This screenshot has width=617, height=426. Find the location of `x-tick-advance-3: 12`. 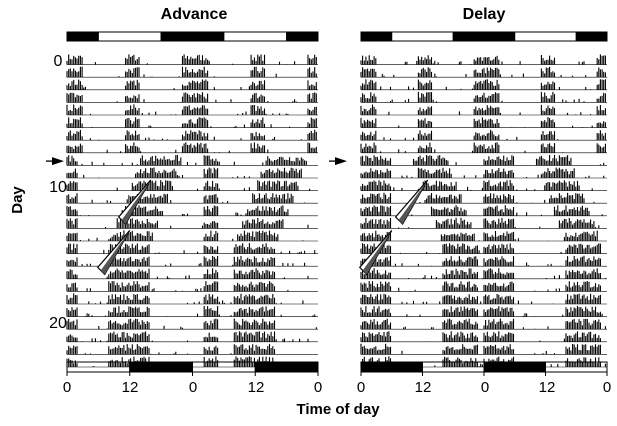

x-tick-advance-3: 12 is located at coordinates (256, 387).